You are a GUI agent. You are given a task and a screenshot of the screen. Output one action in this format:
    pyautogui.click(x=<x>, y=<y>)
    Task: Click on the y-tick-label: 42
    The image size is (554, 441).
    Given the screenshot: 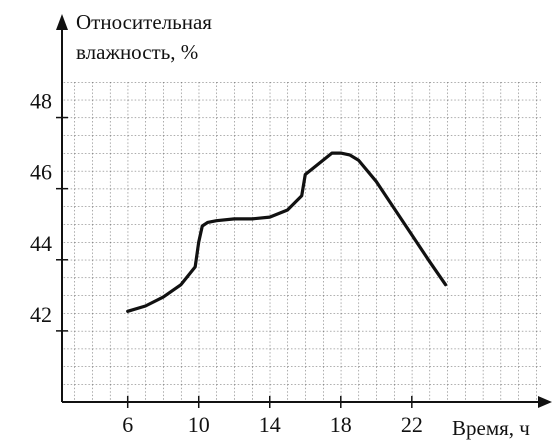 What is the action you would take?
    pyautogui.click(x=41, y=314)
    